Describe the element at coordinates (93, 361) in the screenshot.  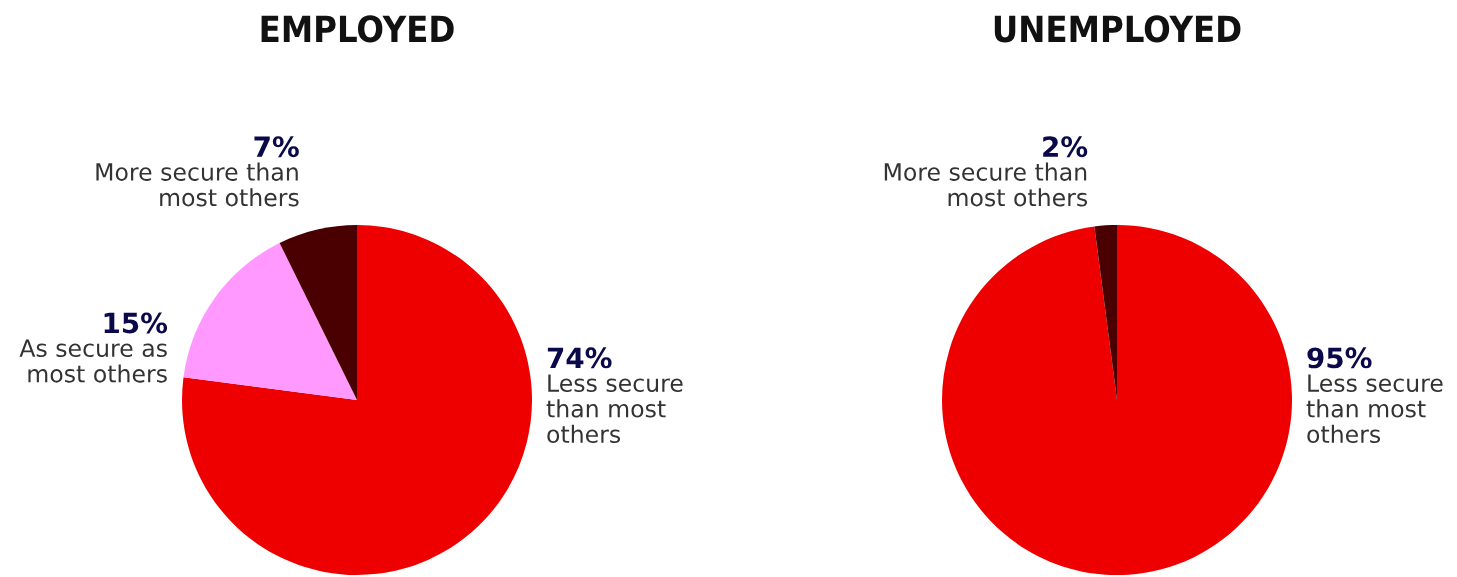
I see `slice-label: As secure as most others` at that location.